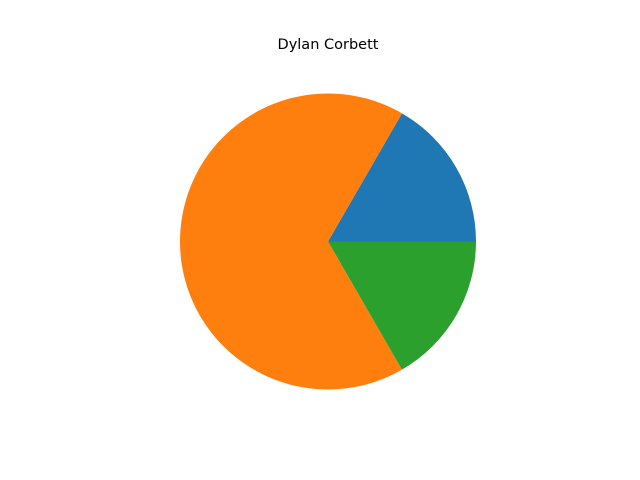 The image size is (640, 480). What do you see at coordinates (328, 45) in the screenshot?
I see `chart-title: Dylan Corbett` at bounding box center [328, 45].